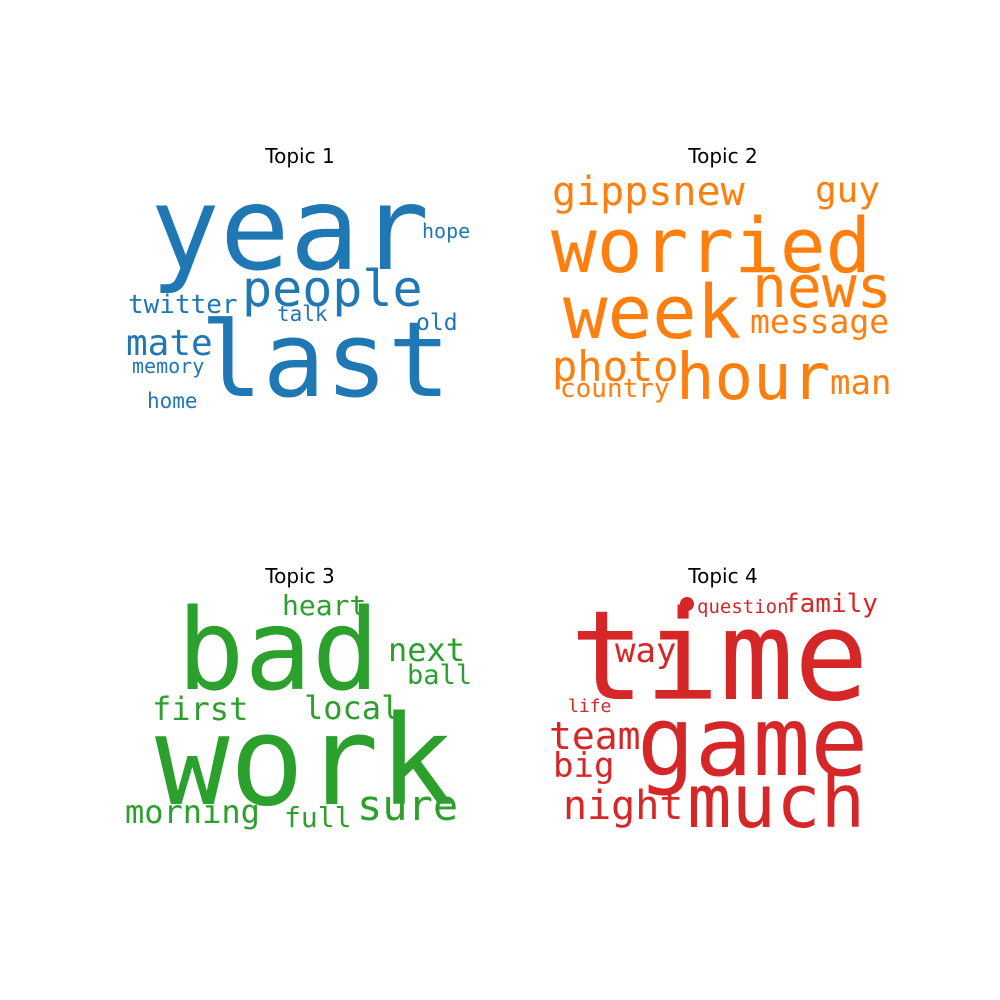  Describe the element at coordinates (300, 156) in the screenshot. I see `panel-title: Topic 1` at that location.